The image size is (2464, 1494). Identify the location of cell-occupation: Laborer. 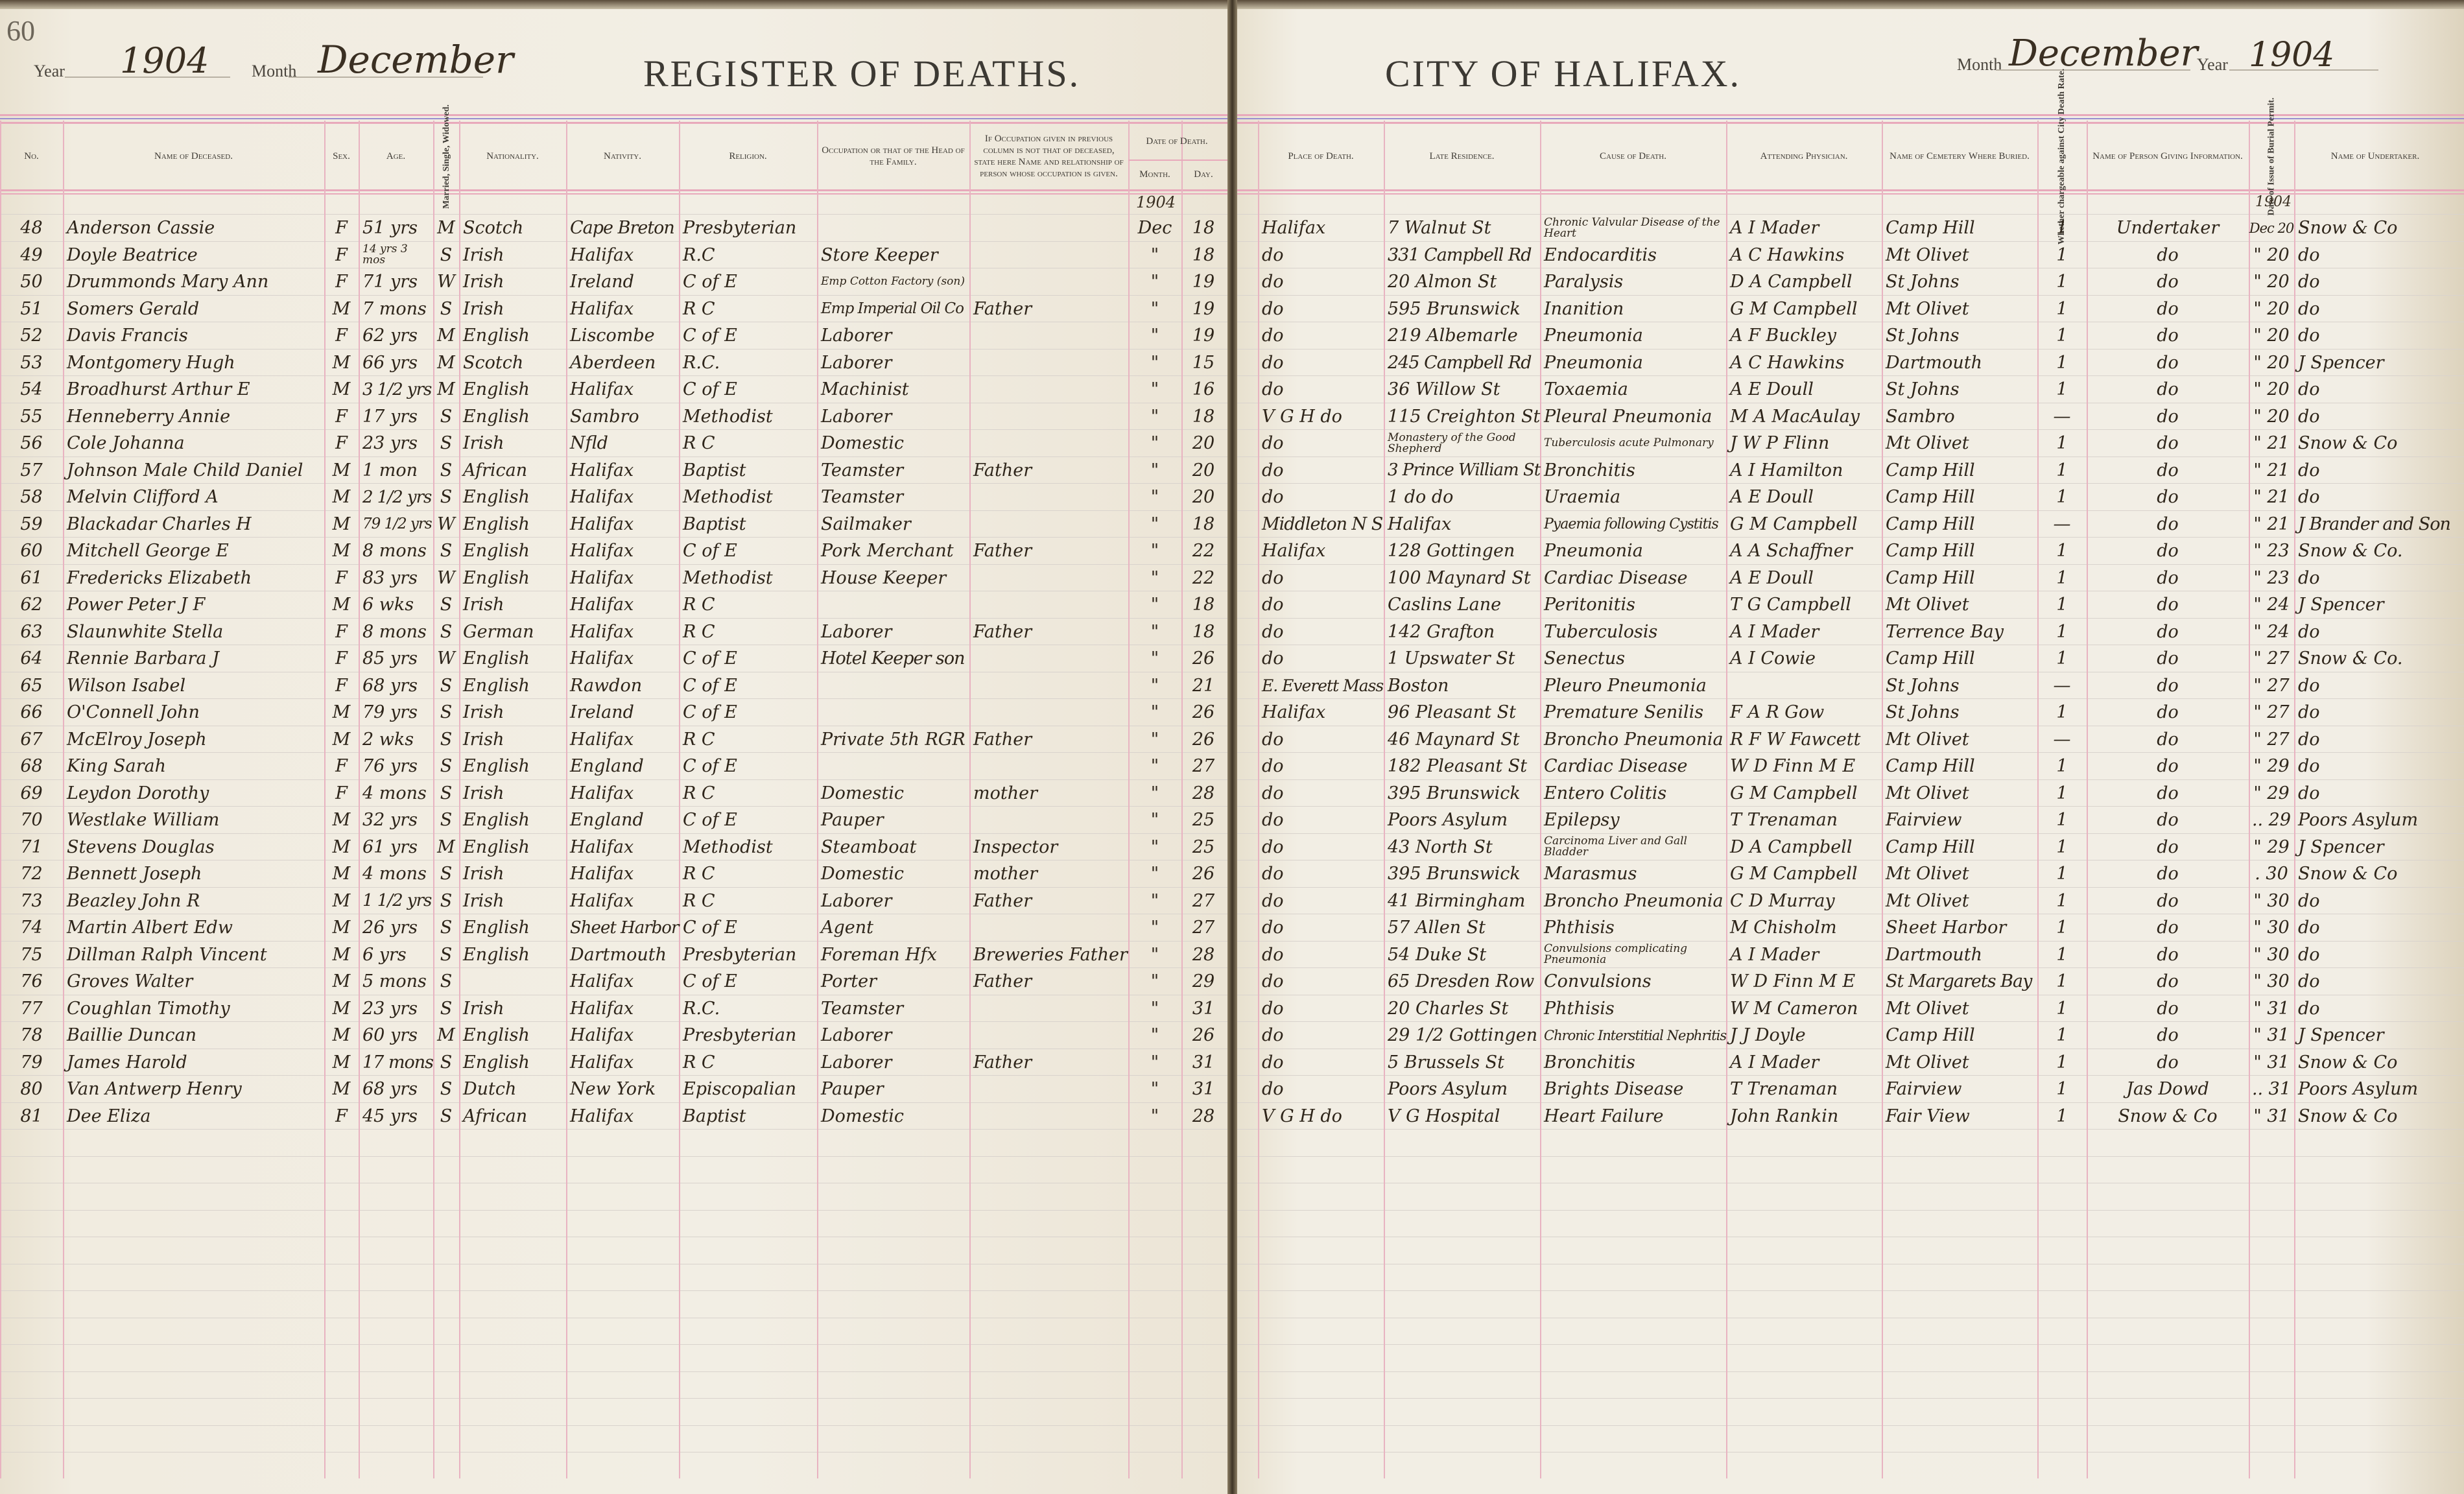
(856, 416).